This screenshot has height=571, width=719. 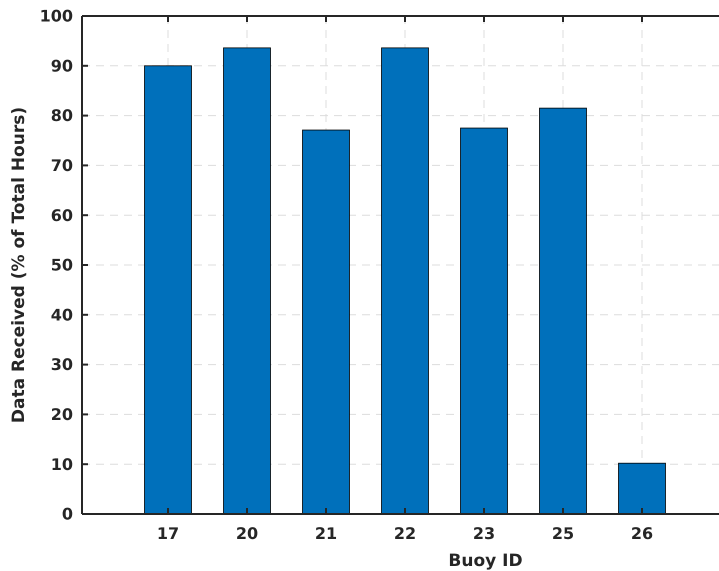 What do you see at coordinates (61, 66) in the screenshot?
I see `y-tick-label: 90` at bounding box center [61, 66].